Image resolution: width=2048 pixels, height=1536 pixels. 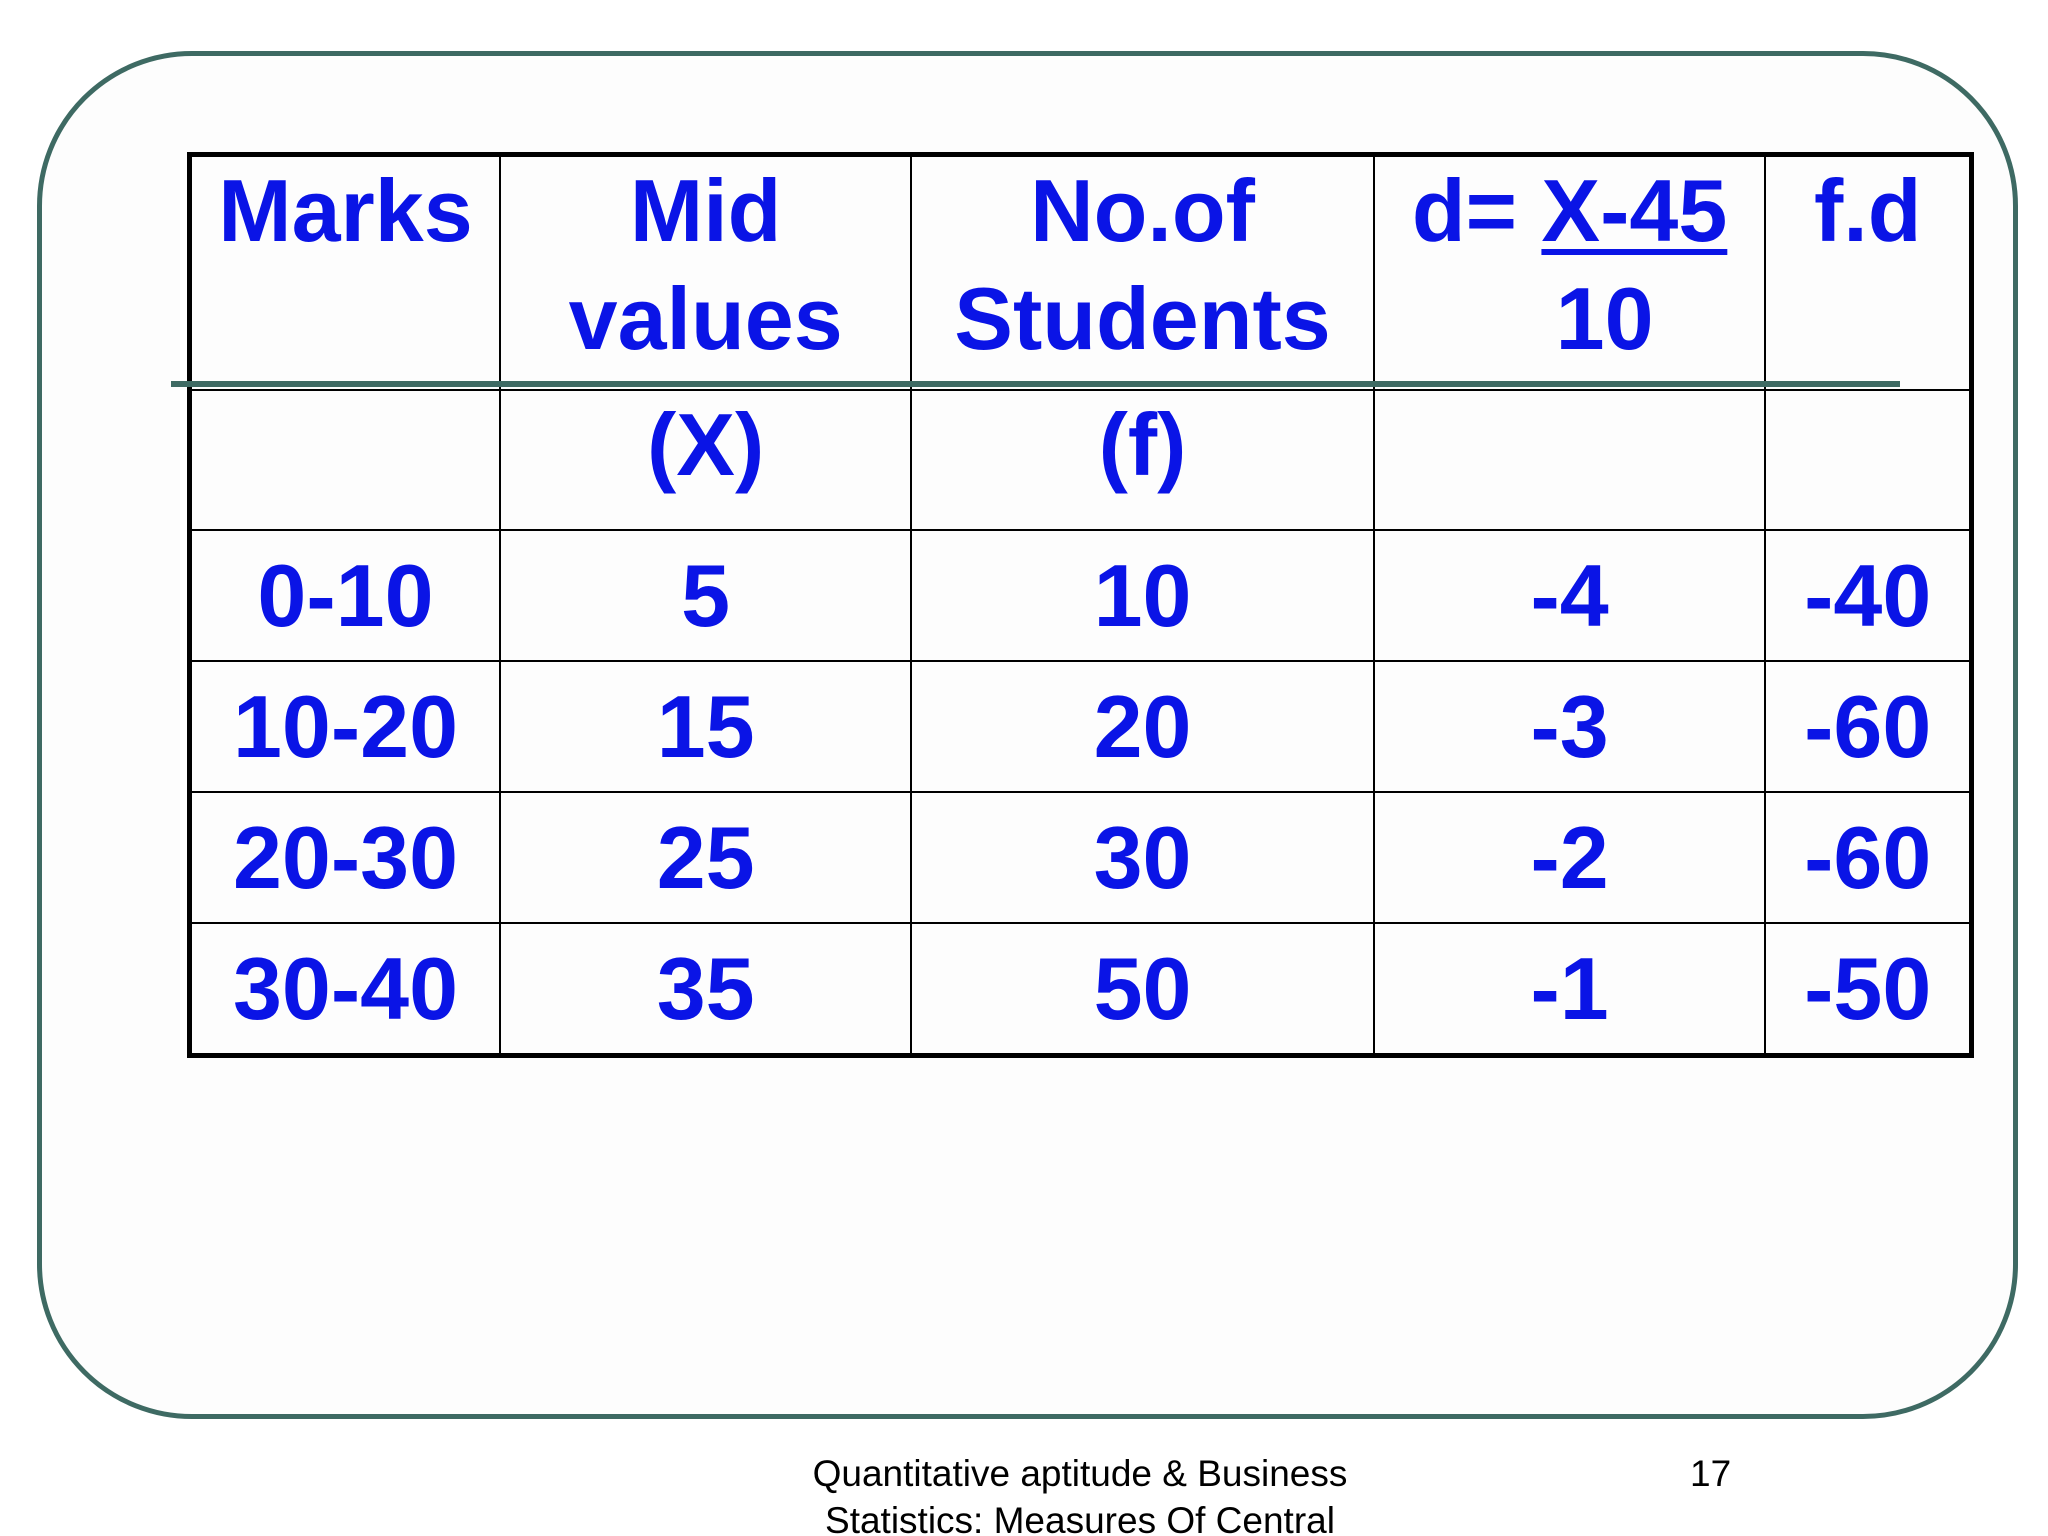 I want to click on header-nof-line2: Students, so click(x=1142, y=318).